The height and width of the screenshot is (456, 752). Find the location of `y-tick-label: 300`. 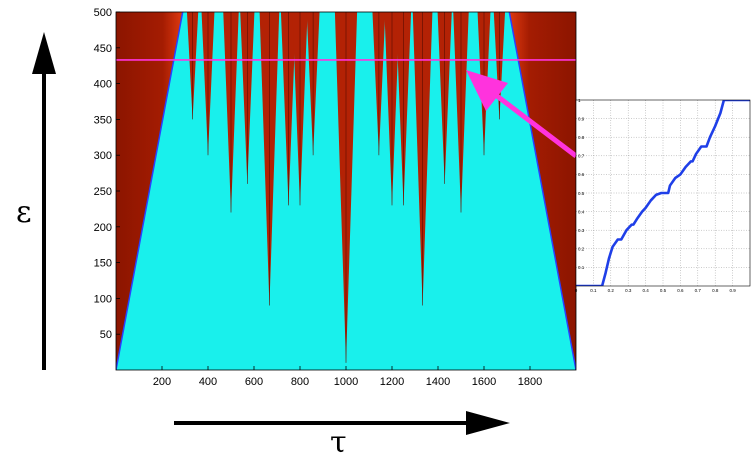

y-tick-label: 300 is located at coordinates (103, 156).